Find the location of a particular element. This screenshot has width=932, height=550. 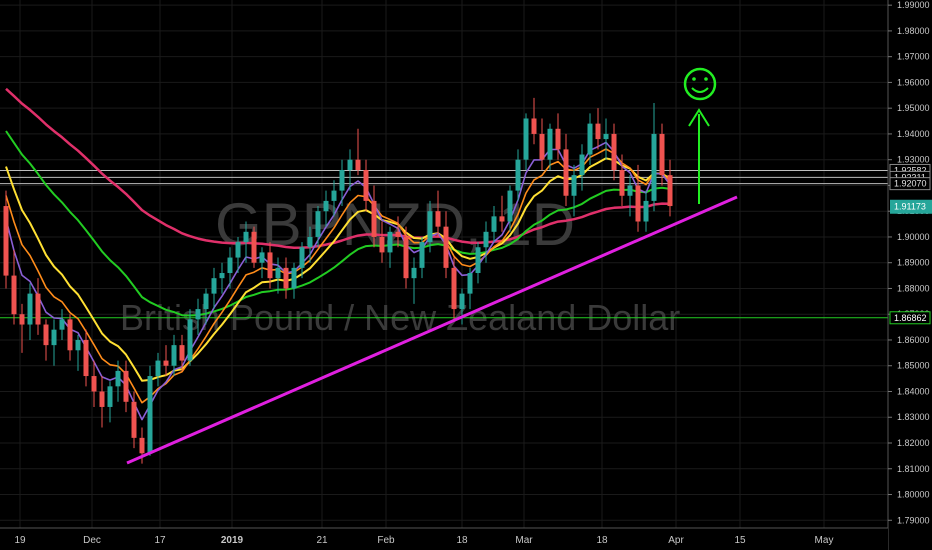

time-tick-label: 15 is located at coordinates (740, 540).